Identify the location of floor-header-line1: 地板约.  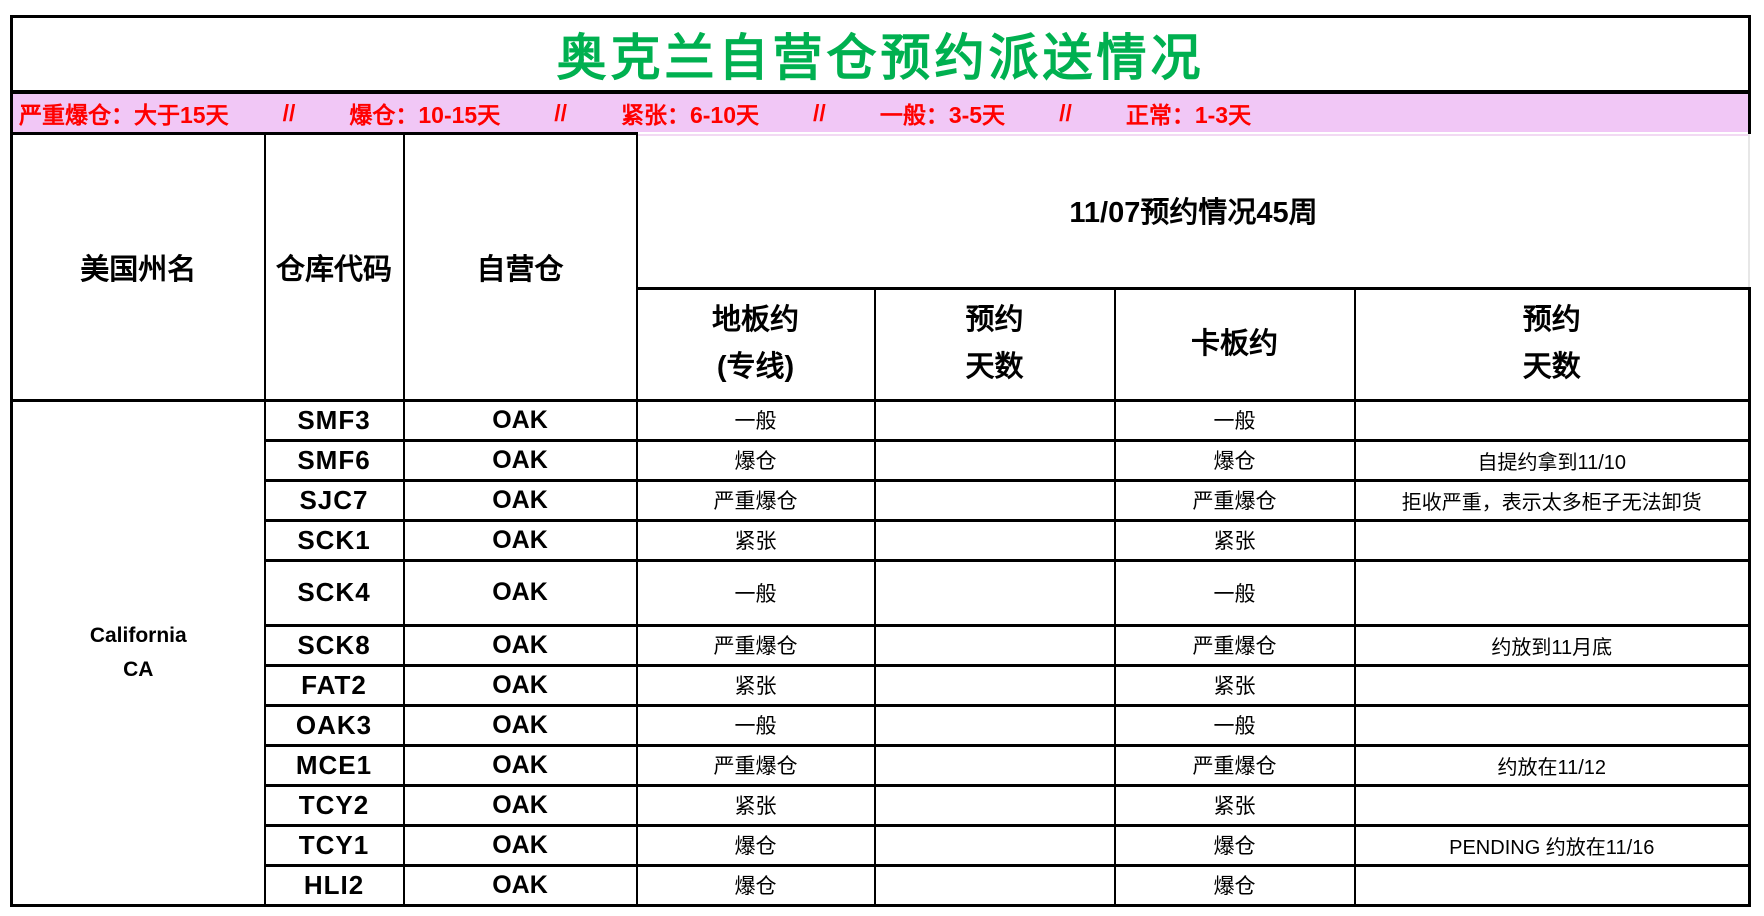
(755, 320).